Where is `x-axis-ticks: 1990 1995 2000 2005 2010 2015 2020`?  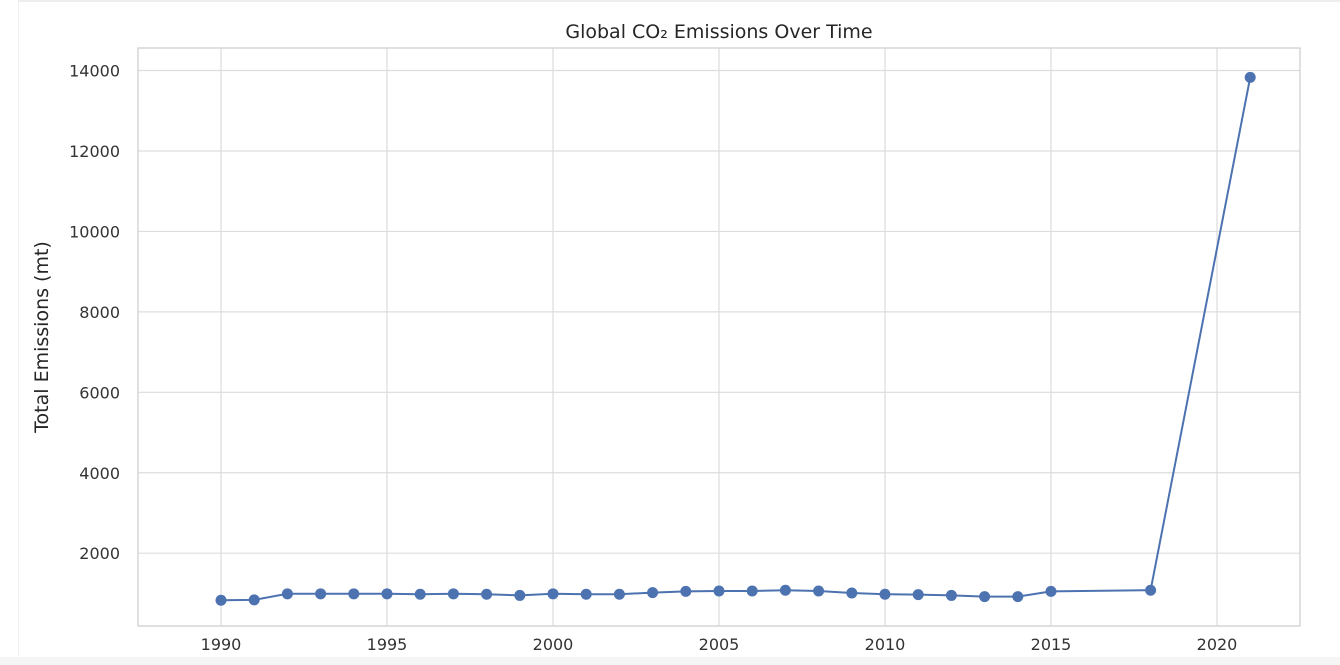
x-axis-ticks: 1990 1995 2000 2005 2010 2015 2020 is located at coordinates (719, 644).